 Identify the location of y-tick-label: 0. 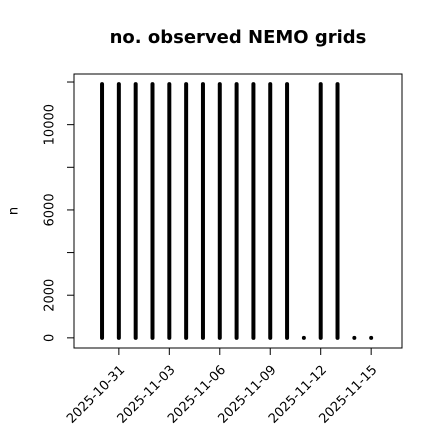
(50, 338).